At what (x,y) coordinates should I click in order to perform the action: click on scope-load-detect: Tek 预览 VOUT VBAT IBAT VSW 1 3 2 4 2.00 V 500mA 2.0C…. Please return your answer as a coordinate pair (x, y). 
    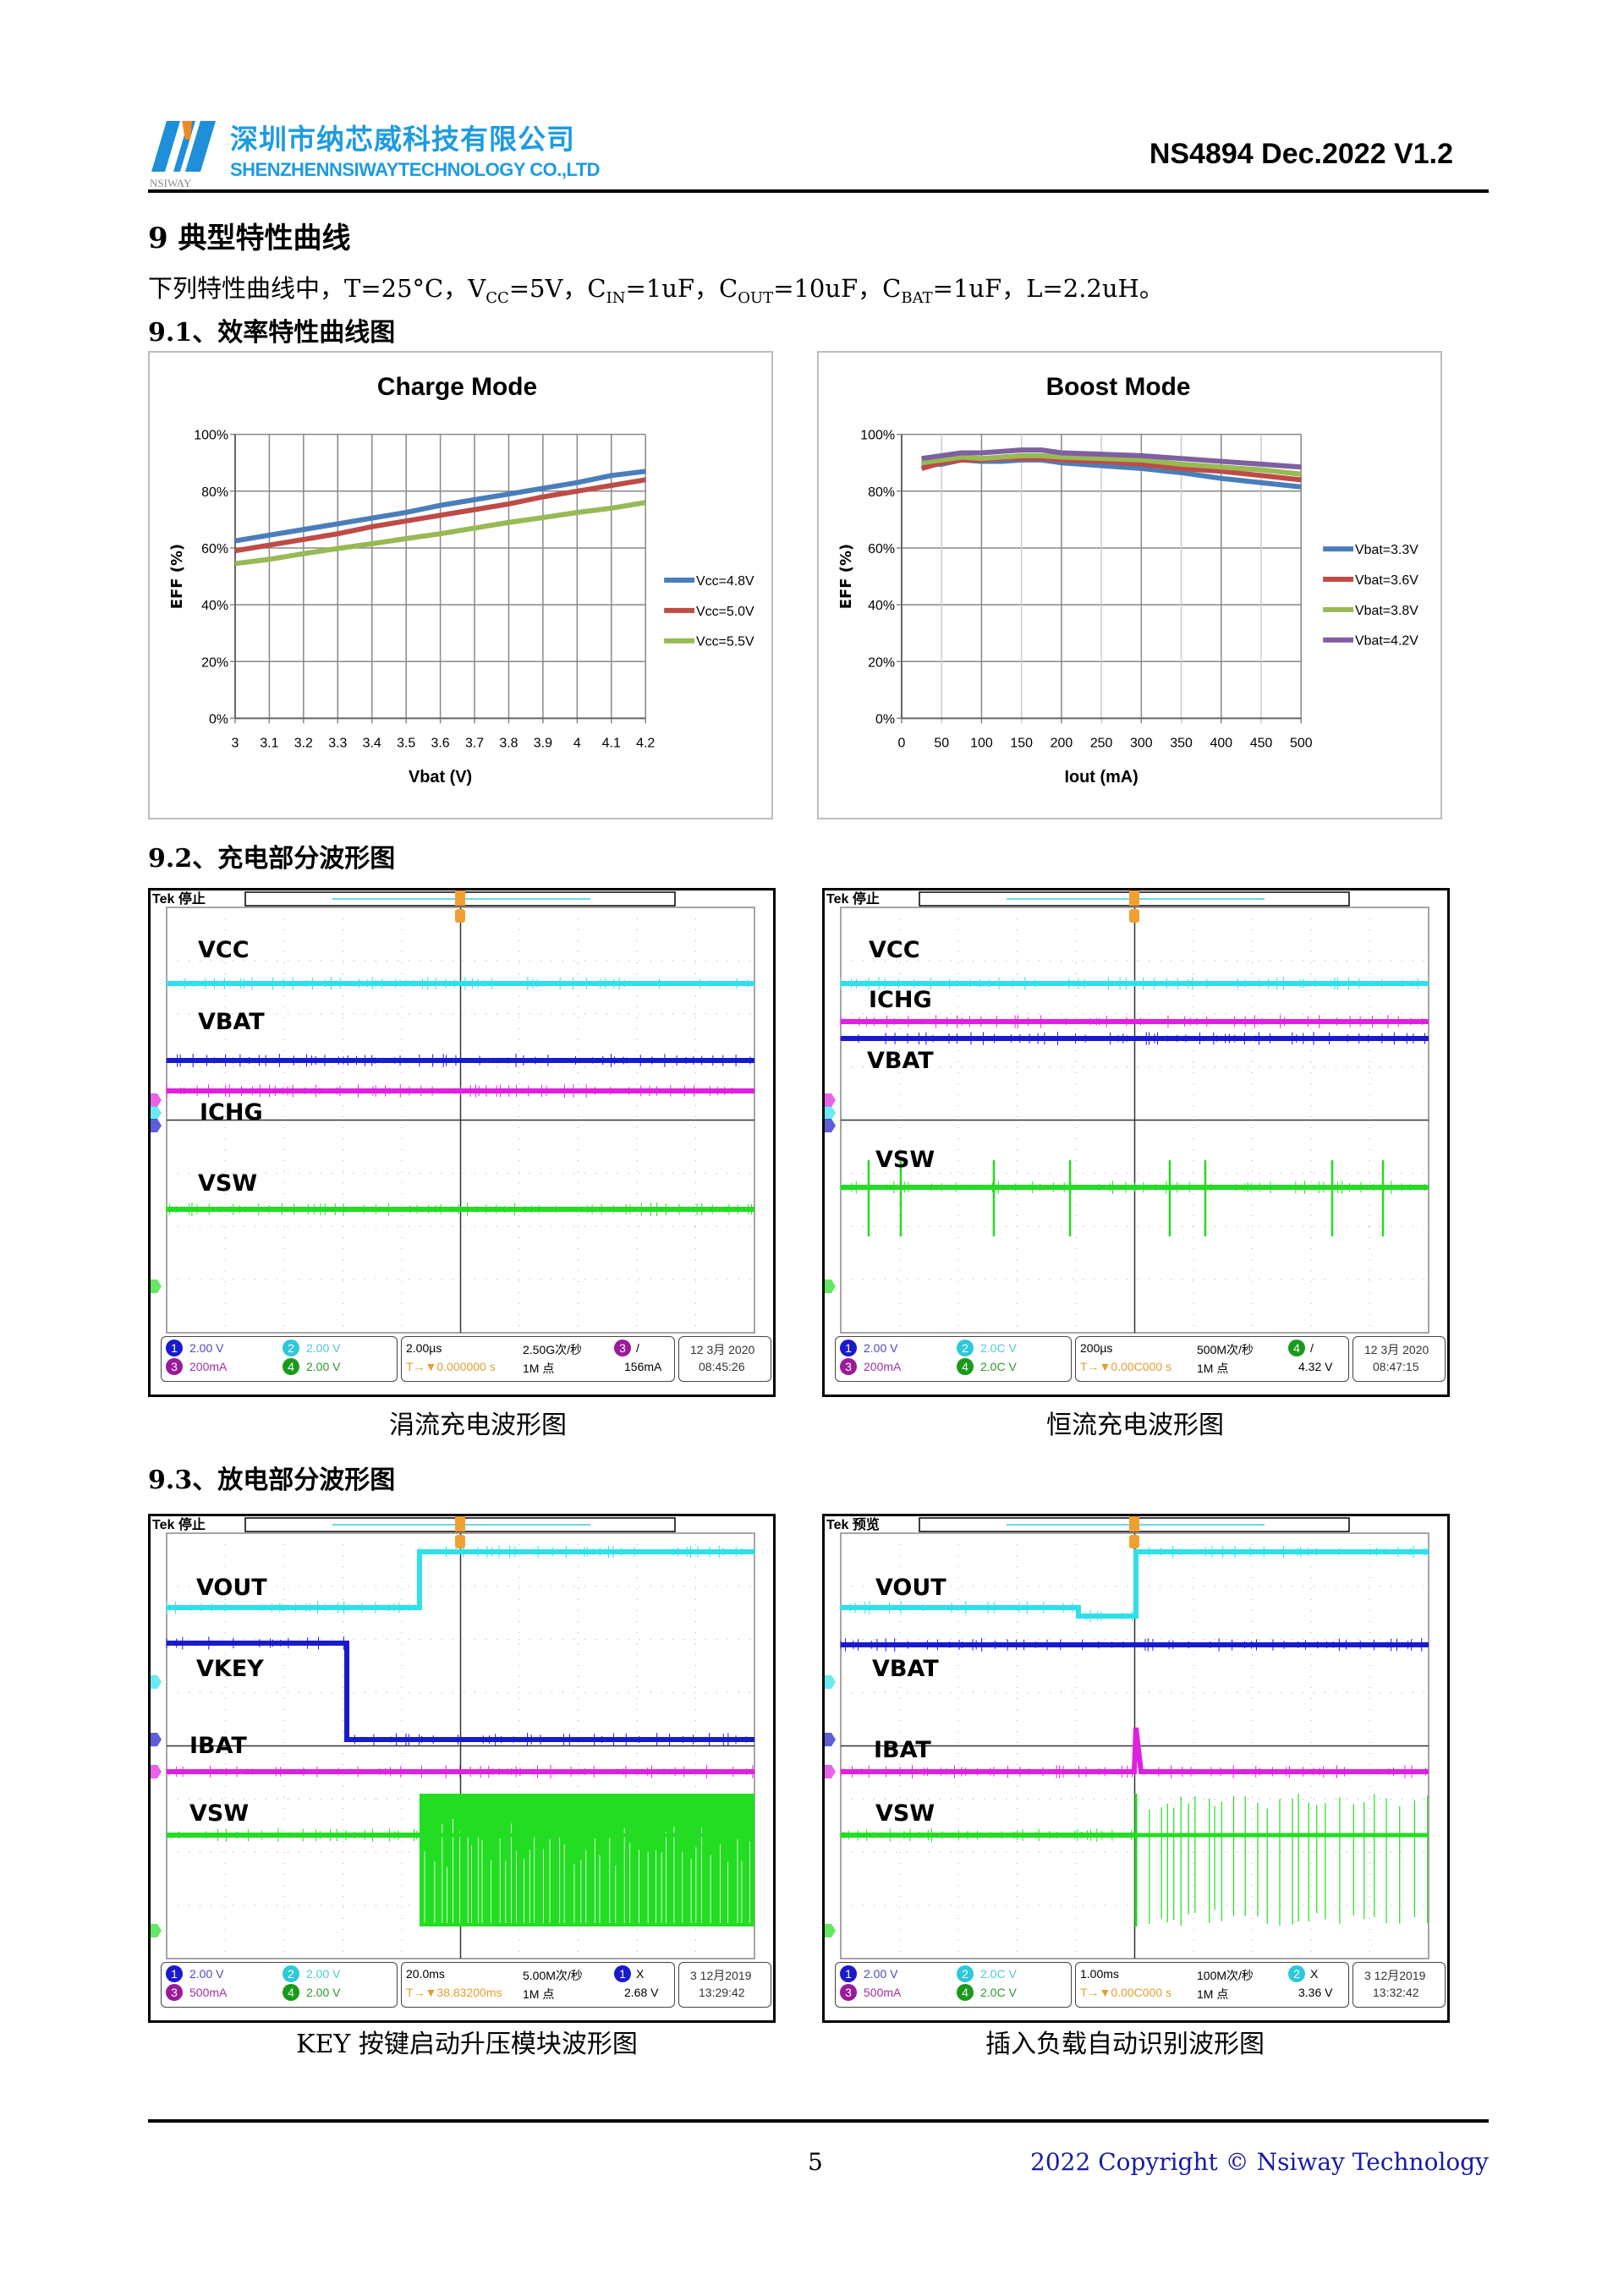
    Looking at the image, I should click on (1136, 1768).